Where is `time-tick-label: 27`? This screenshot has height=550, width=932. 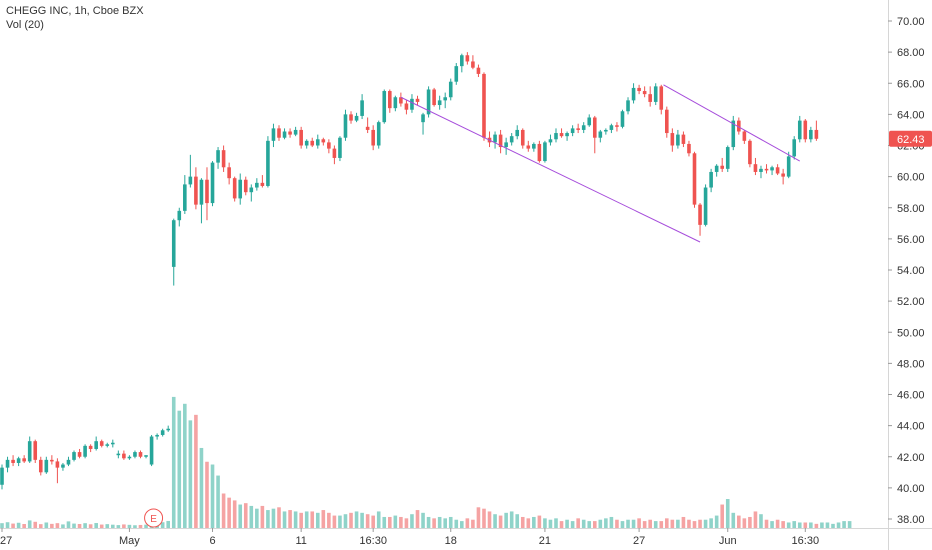
time-tick-label: 27 is located at coordinates (639, 541).